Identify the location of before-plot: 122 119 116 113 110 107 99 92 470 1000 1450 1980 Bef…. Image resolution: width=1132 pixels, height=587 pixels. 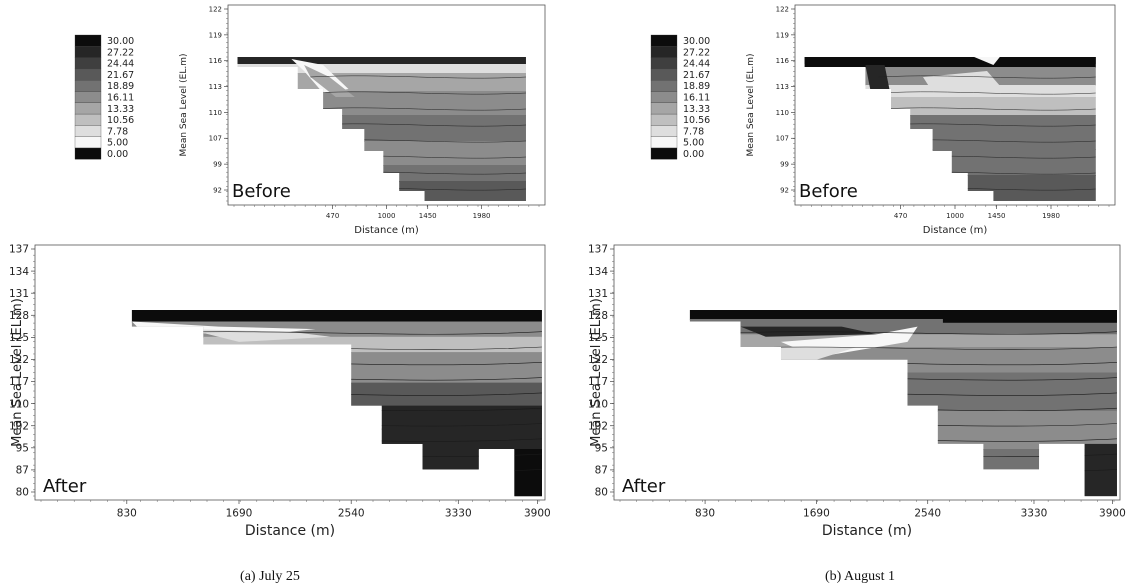
(362, 120).